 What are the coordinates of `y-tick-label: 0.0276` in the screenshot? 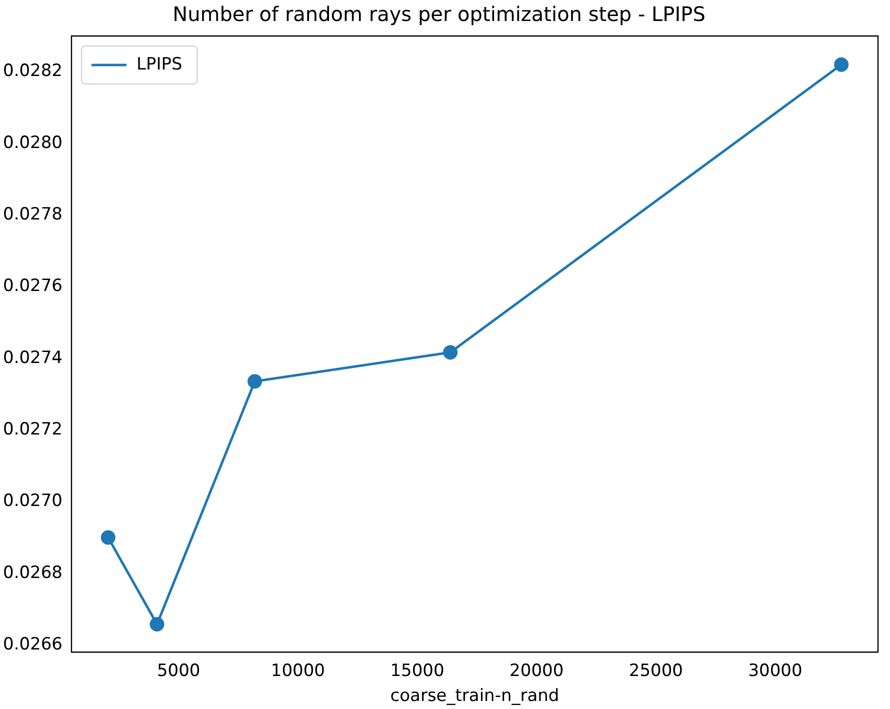 It's located at (32, 286).